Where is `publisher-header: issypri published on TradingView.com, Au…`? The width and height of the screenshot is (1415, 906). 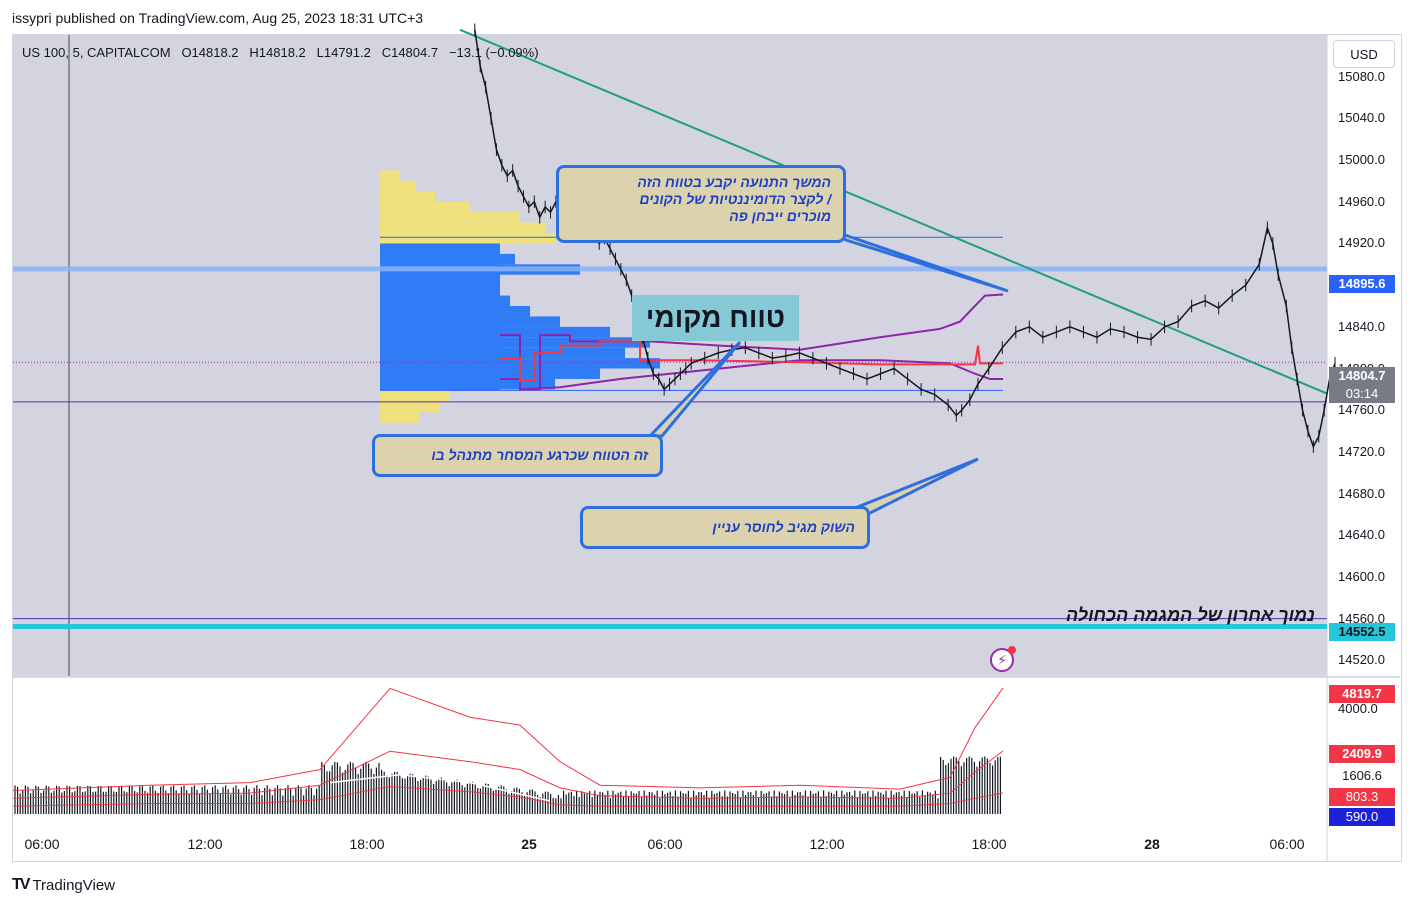
publisher-header: issypri published on TradingView.com, Au… is located at coordinates (218, 18).